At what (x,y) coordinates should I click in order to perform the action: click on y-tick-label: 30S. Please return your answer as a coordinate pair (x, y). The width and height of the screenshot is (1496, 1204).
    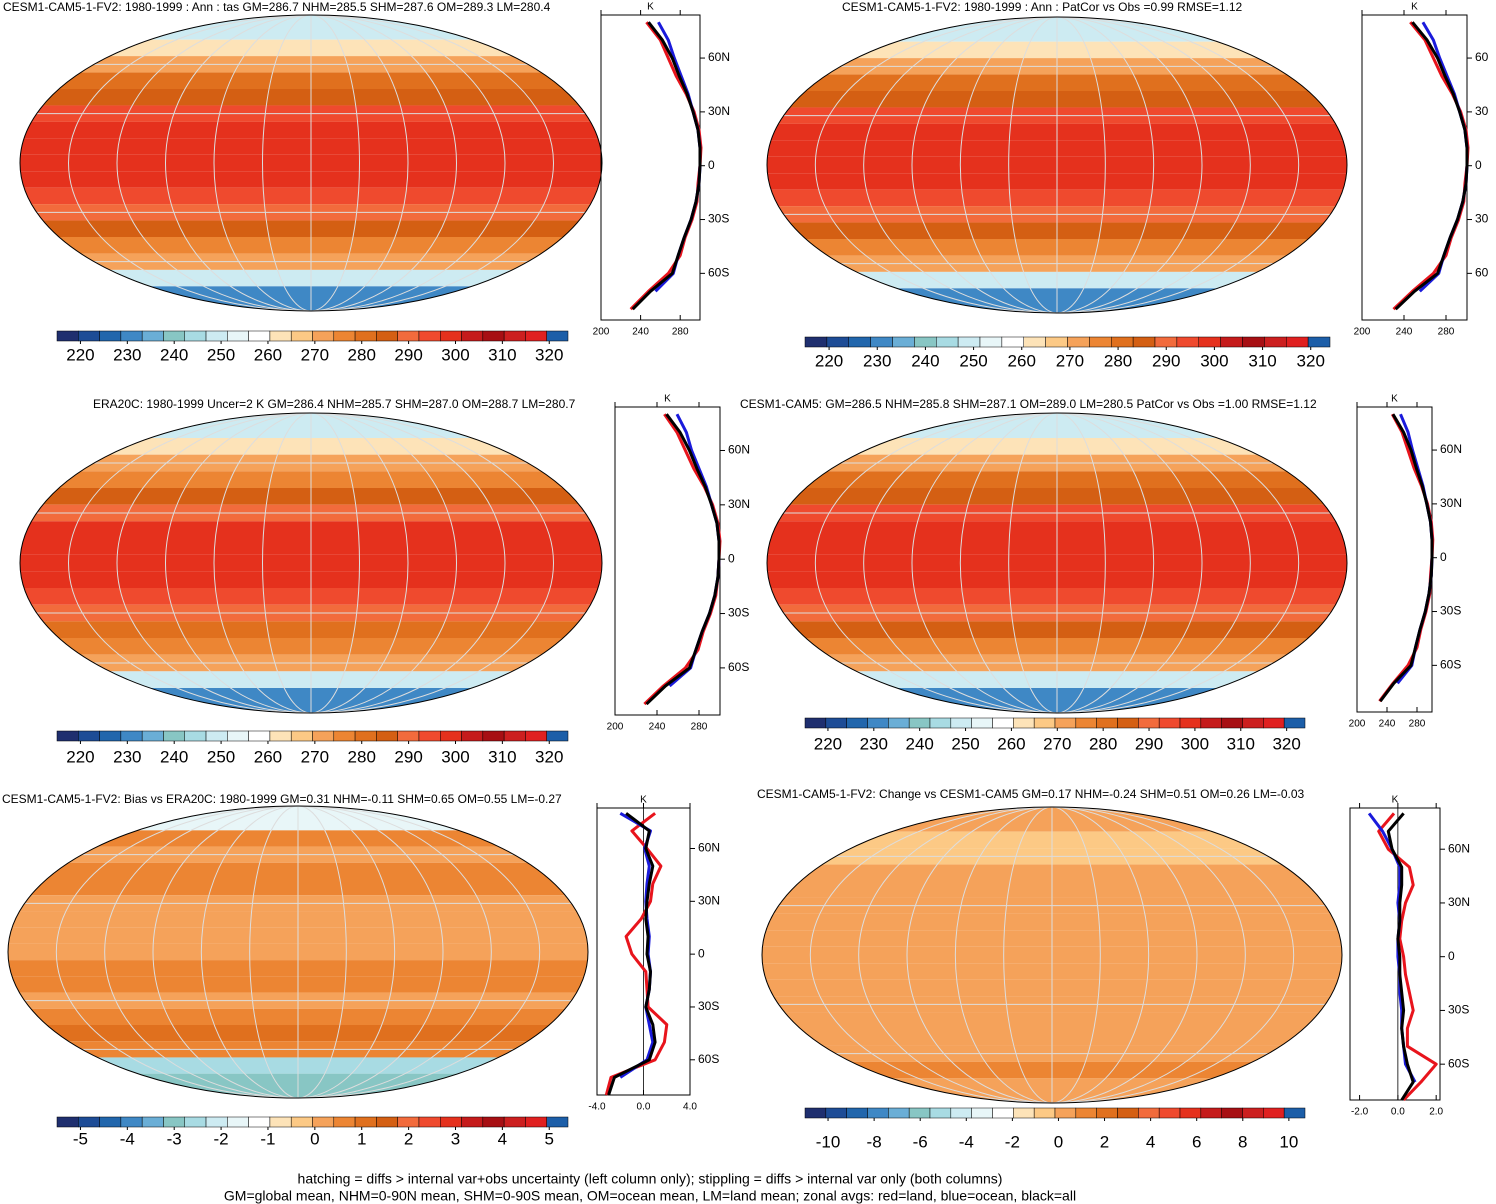
    Looking at the image, I should click on (1458, 1010).